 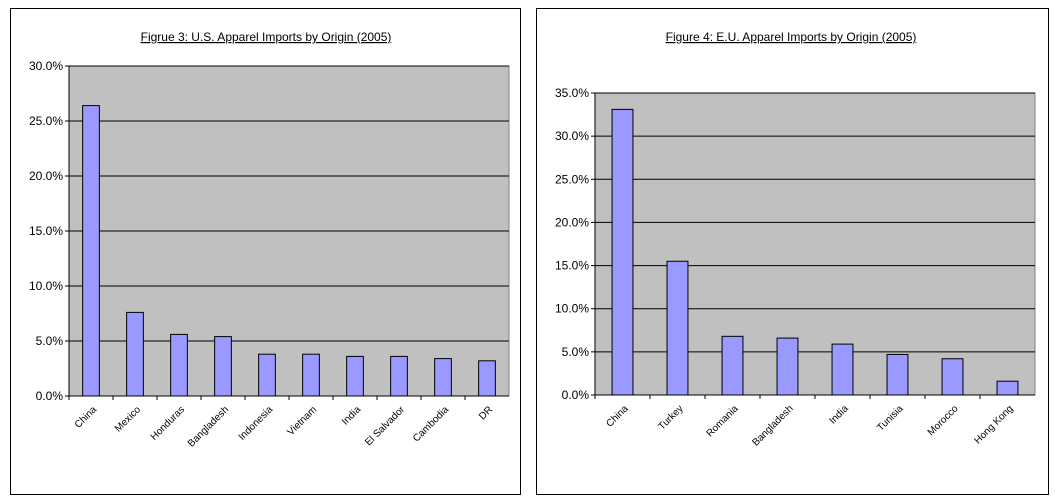 What do you see at coordinates (303, 421) in the screenshot?
I see `x-tick-label: Vietnam` at bounding box center [303, 421].